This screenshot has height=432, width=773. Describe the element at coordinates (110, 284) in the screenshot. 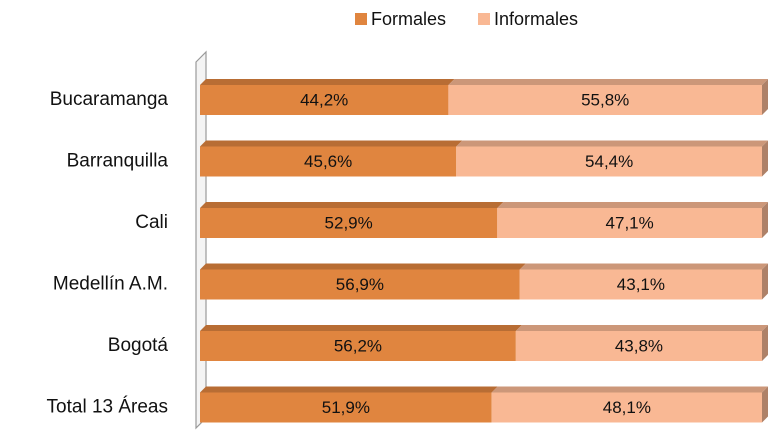

I see `category-label: Medellín A.M.` at that location.